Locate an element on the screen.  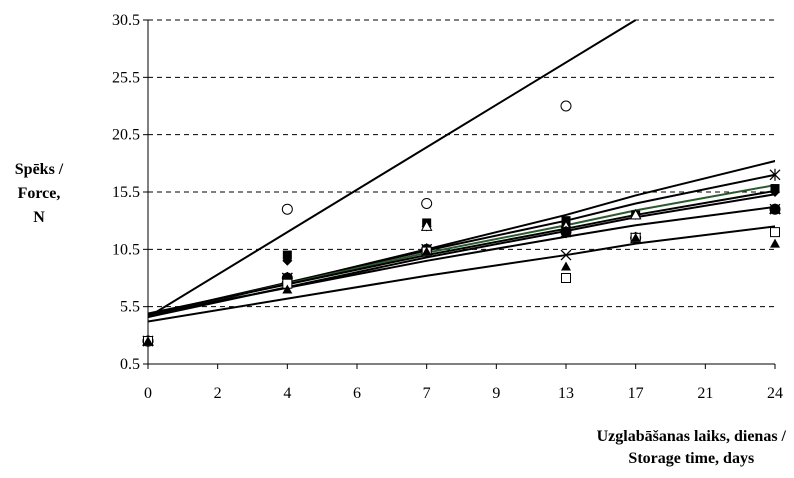
y-axis-label-line-2: Force, is located at coordinates (39, 193).